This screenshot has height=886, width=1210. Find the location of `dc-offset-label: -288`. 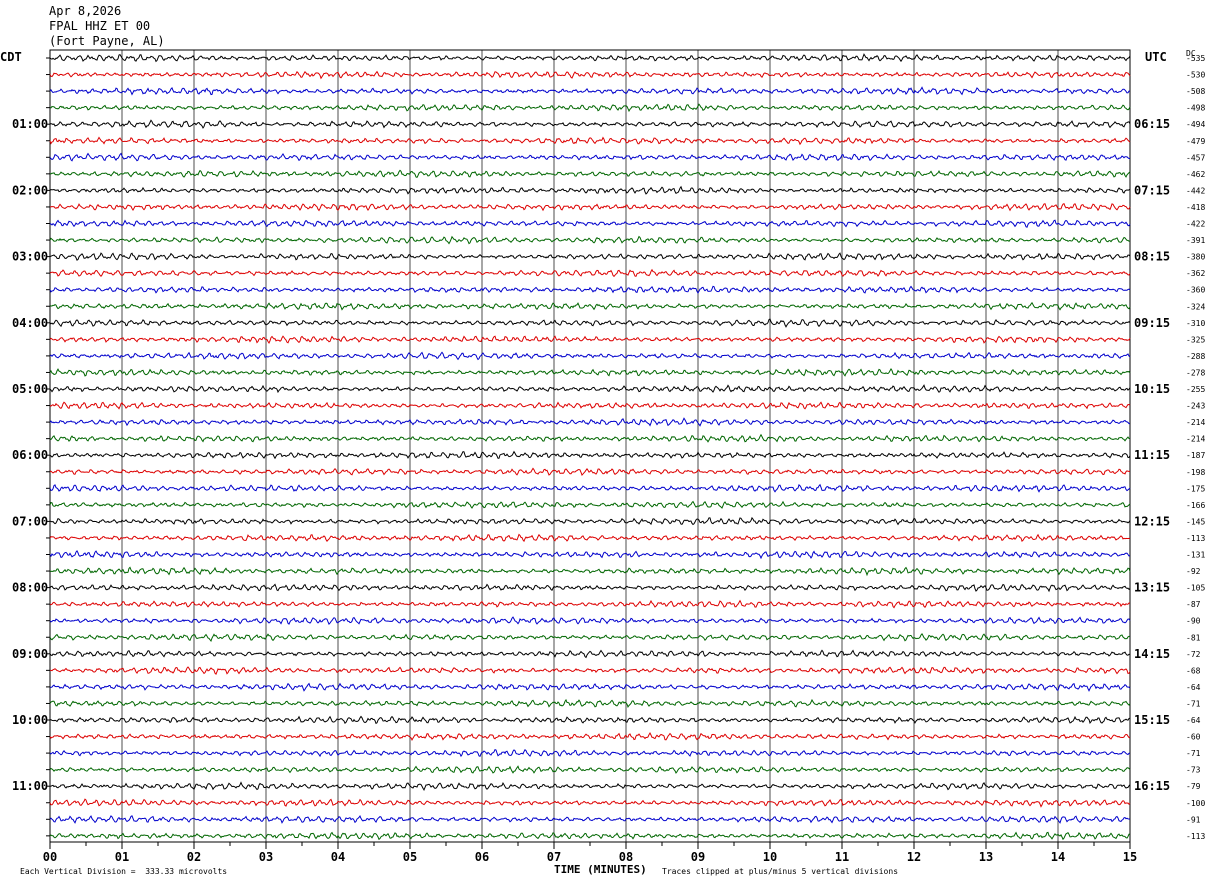

dc-offset-label: -288 is located at coordinates (1195, 356).